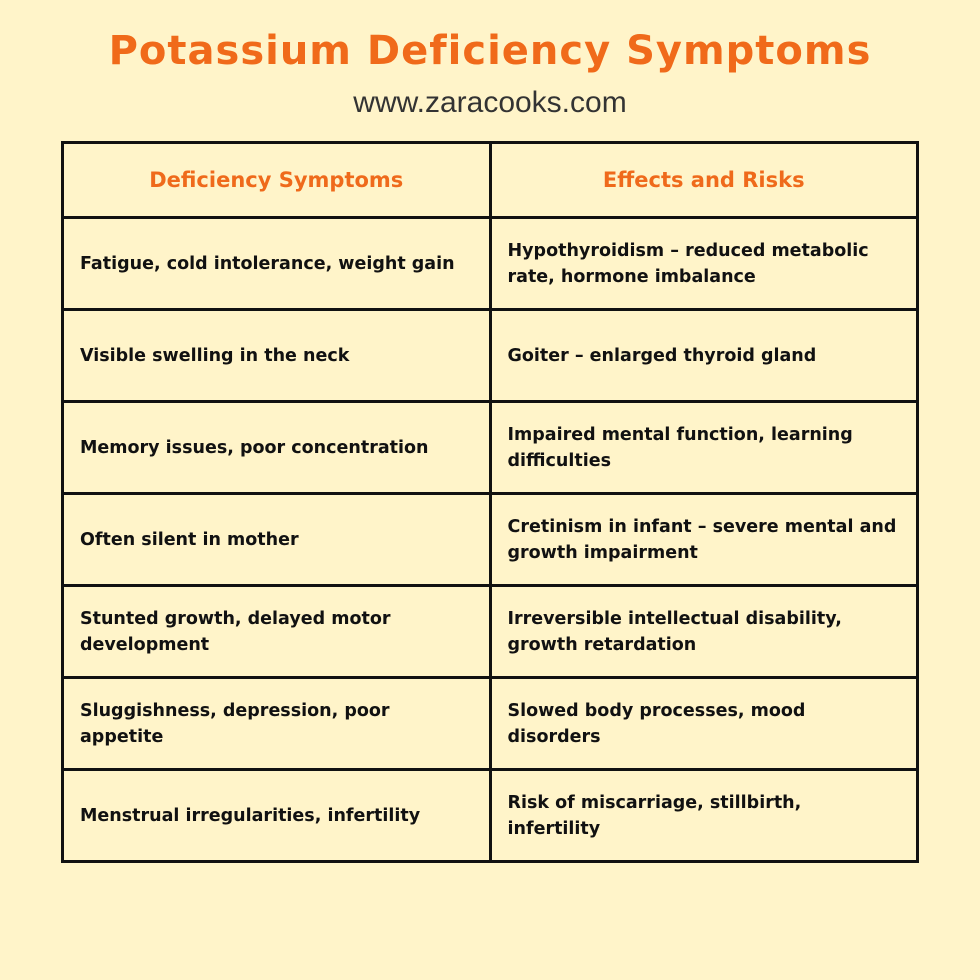 The width and height of the screenshot is (980, 980). What do you see at coordinates (703, 355) in the screenshot?
I see `table-cell: Goiter – enlarged thyroid gland` at bounding box center [703, 355].